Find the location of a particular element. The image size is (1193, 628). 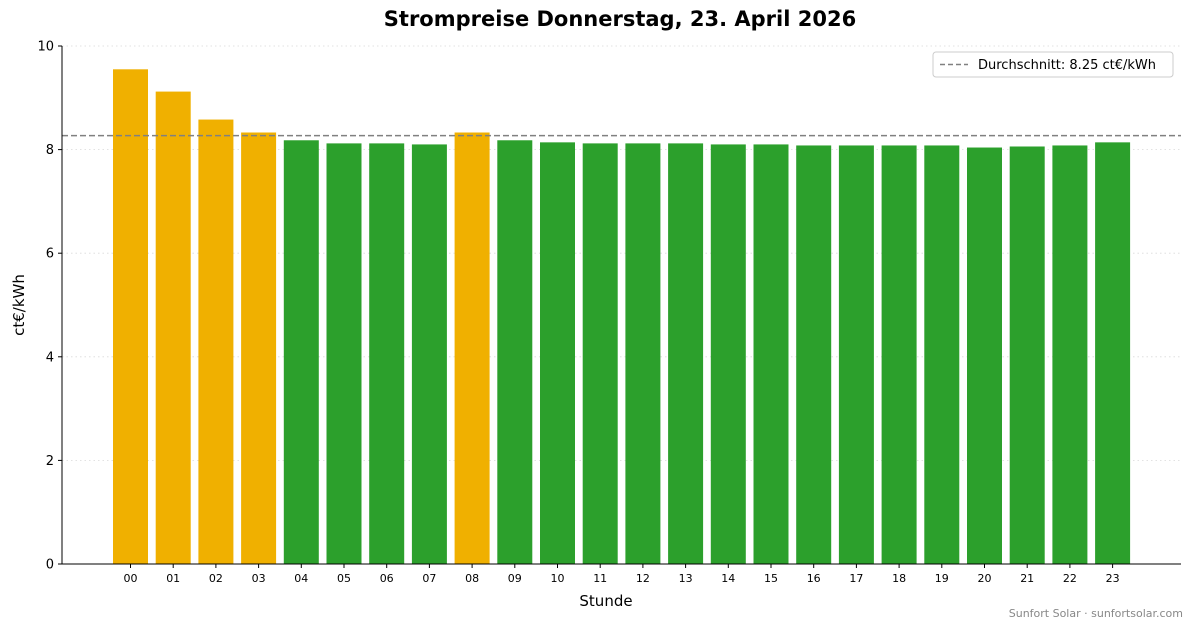

chart-title: Strompreise Donnerstag, 23. April 2026 is located at coordinates (620, 19).